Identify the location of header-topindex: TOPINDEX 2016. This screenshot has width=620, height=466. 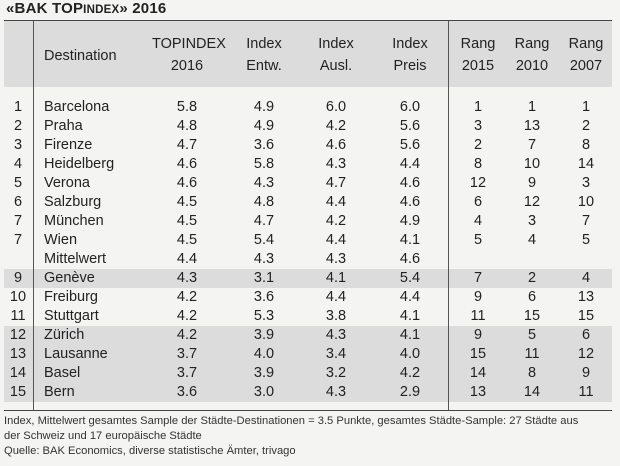
(189, 55).